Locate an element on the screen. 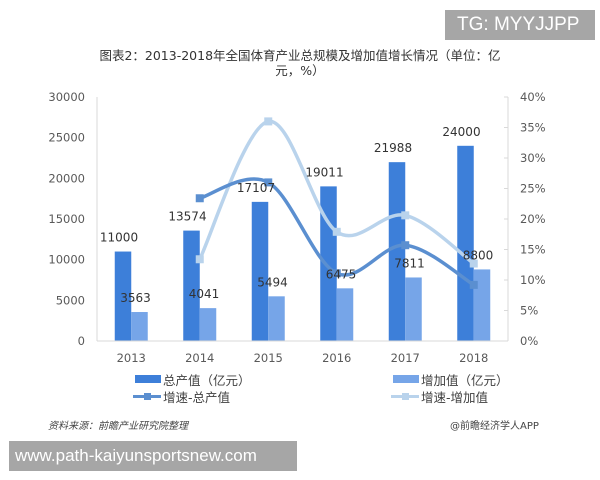  x-axis-tick-label: 2018 is located at coordinates (473, 358).